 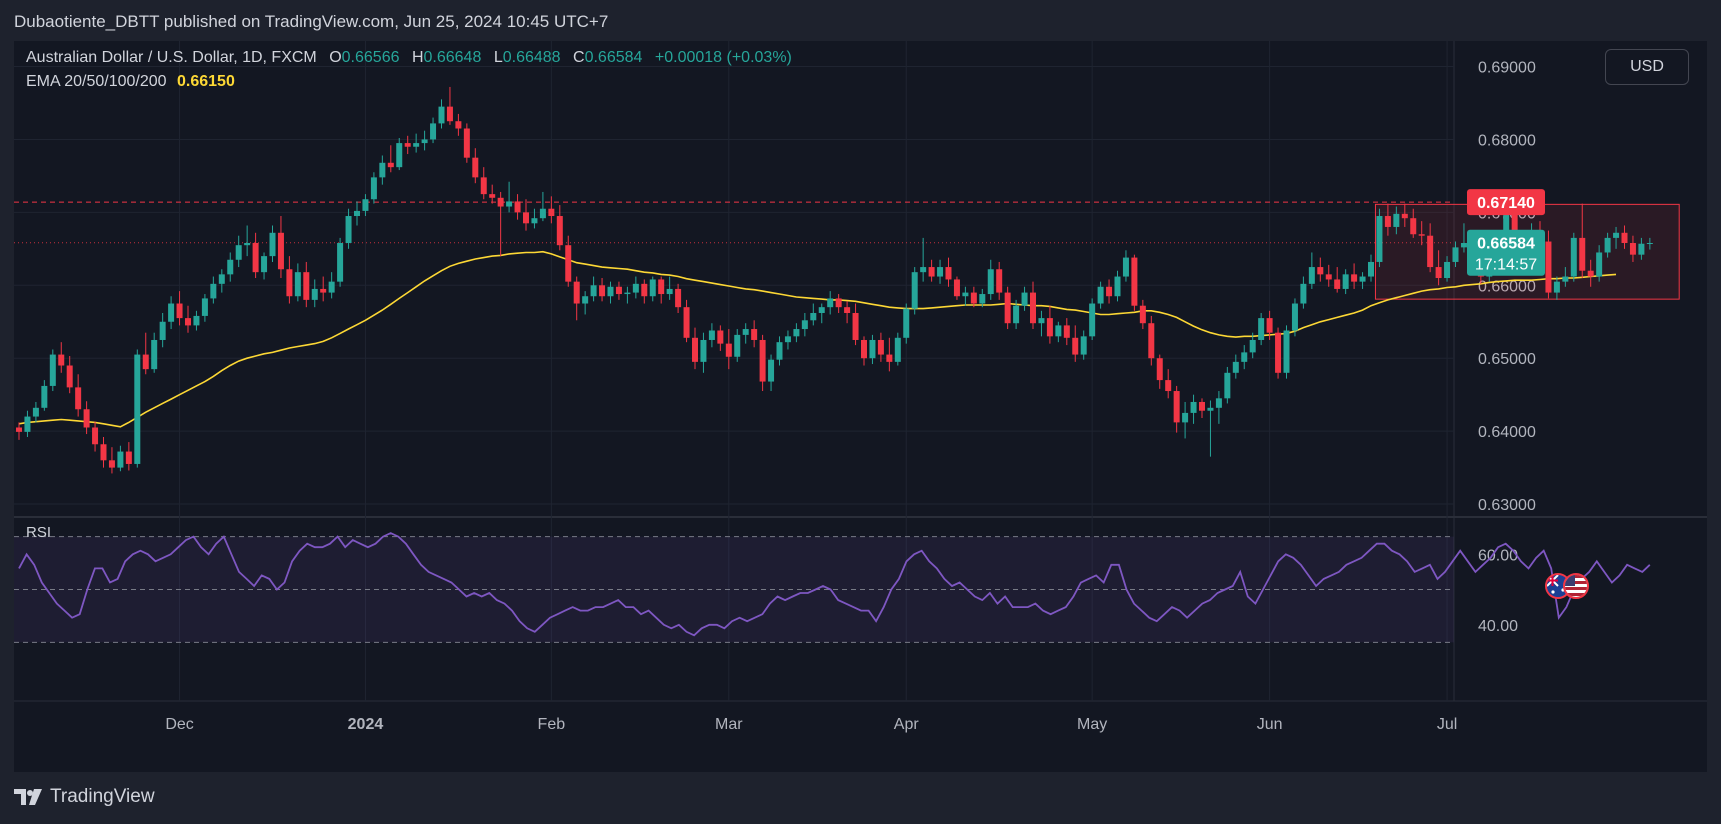 What do you see at coordinates (1647, 67) in the screenshot?
I see `currency-button: USD` at bounding box center [1647, 67].